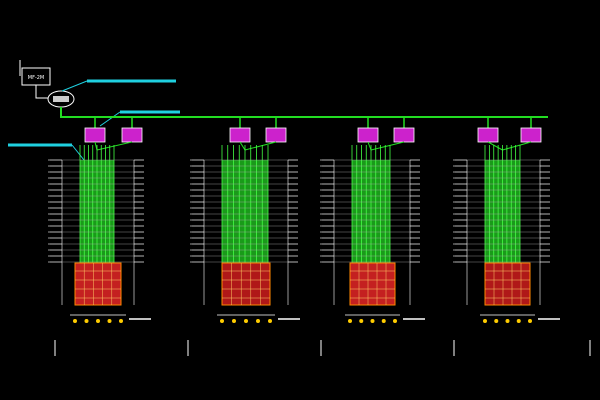 Image resolution: width=600 pixels, height=400 pixels. What do you see at coordinates (61, 99) in the screenshot?
I see `hub-unit` at bounding box center [61, 99].